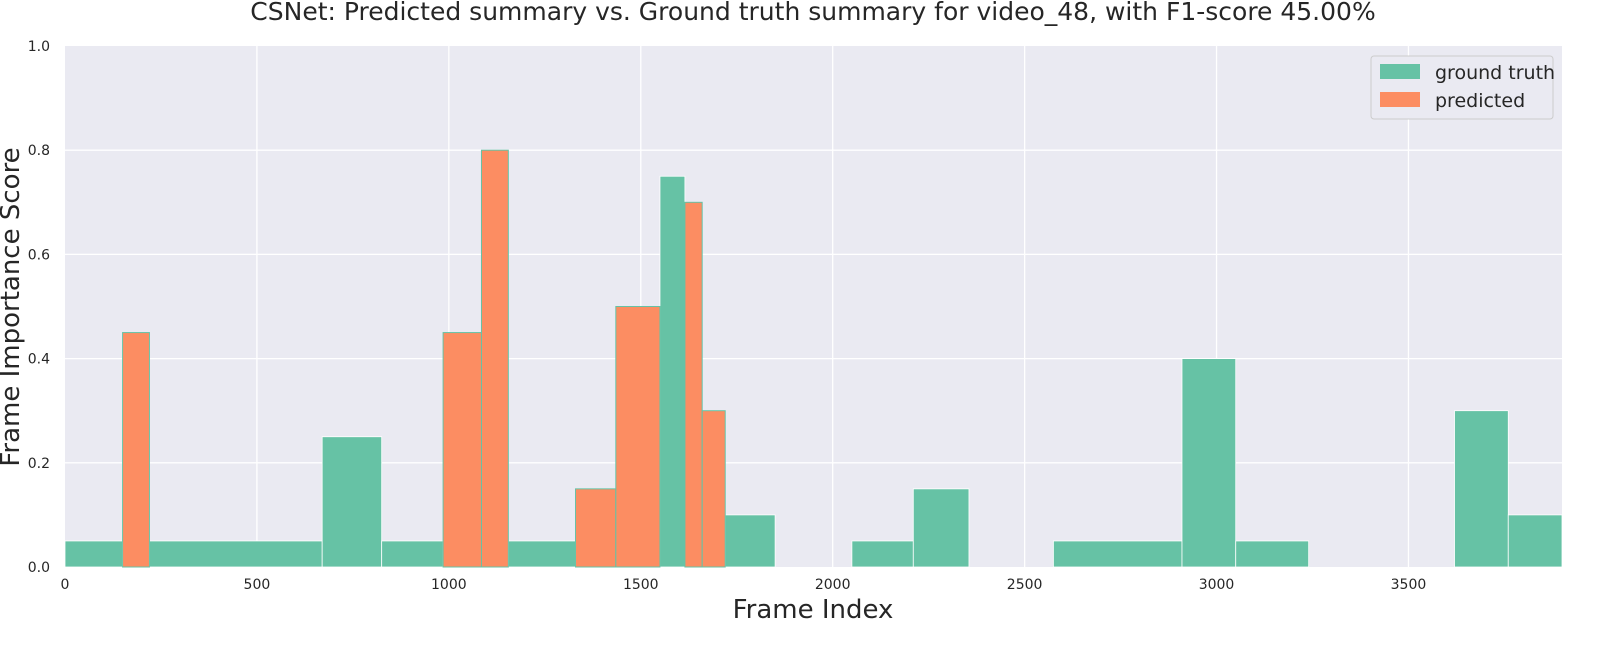 Image resolution: width=1622 pixels, height=645 pixels. I want to click on legend: ground truth predicted, so click(1462, 87).